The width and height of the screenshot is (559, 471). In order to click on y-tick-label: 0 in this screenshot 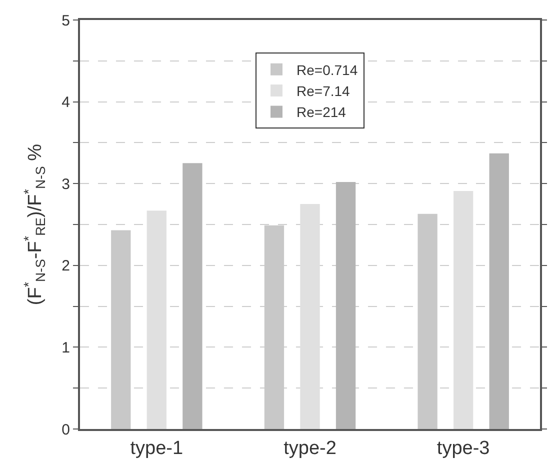, I will do `click(66, 429)`.